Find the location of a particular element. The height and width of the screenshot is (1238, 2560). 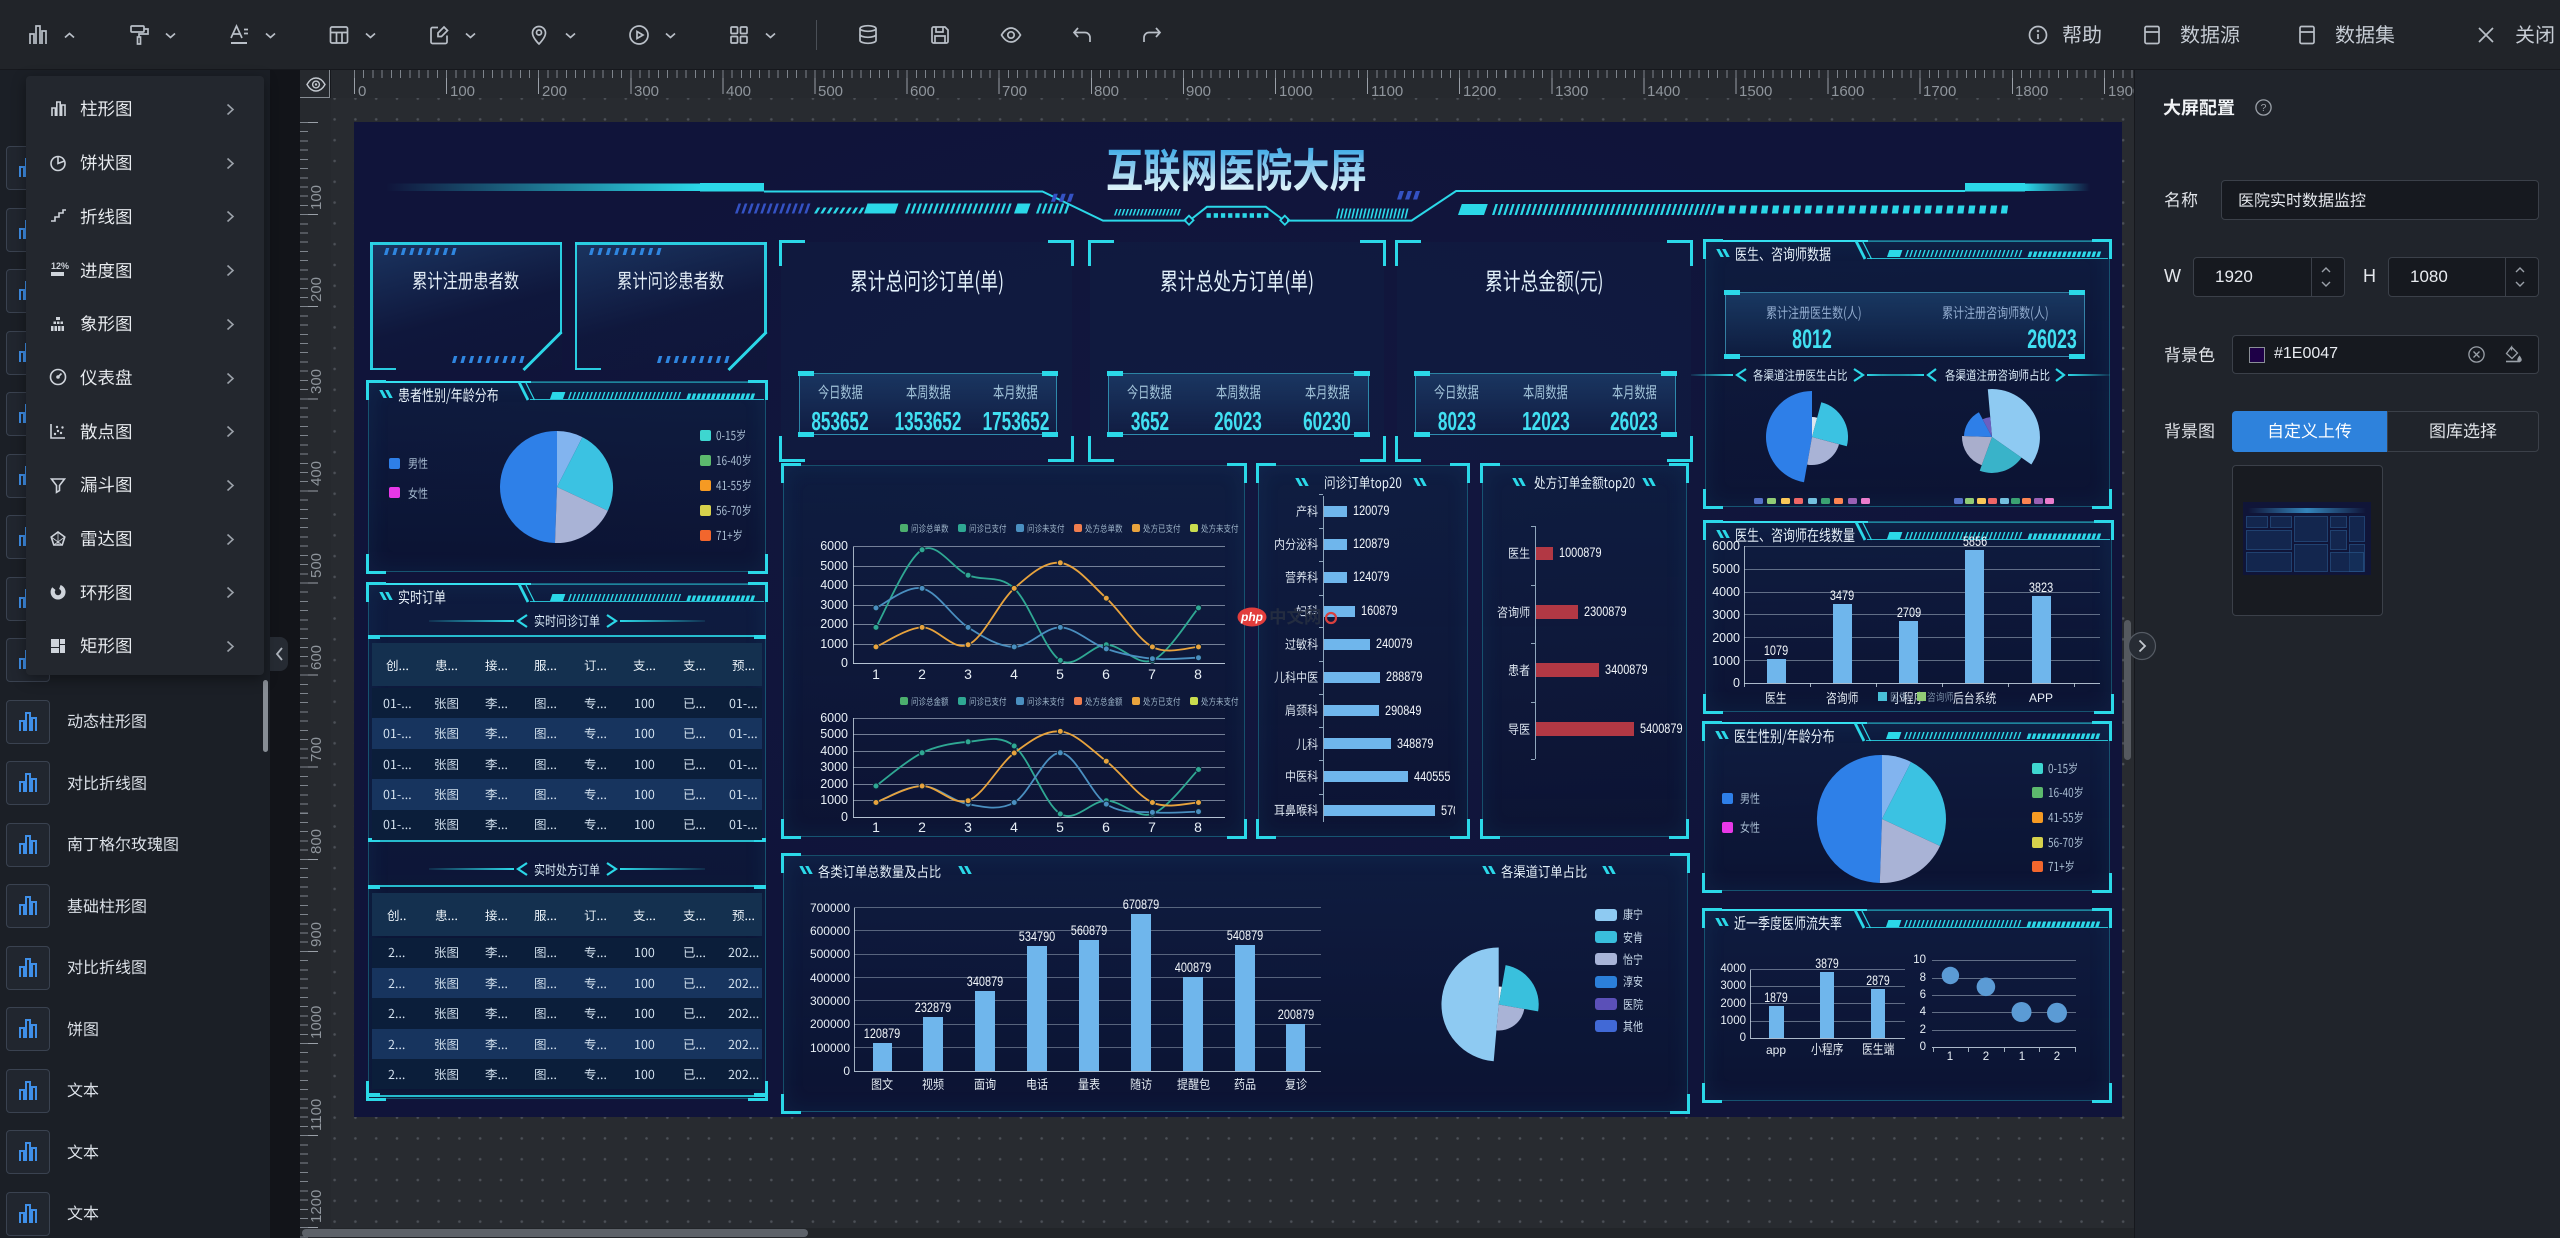

svg-text: 12% is located at coordinates (60, 266).